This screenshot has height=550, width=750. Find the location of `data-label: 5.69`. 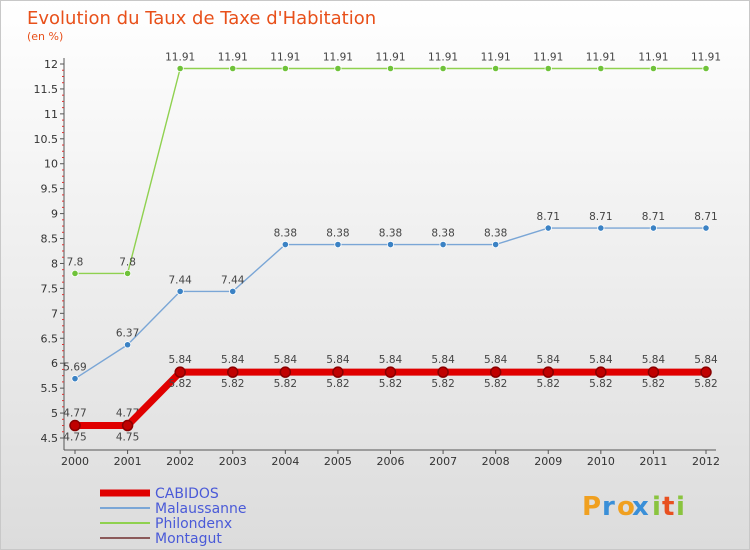

data-label: 5.69 is located at coordinates (74, 368).